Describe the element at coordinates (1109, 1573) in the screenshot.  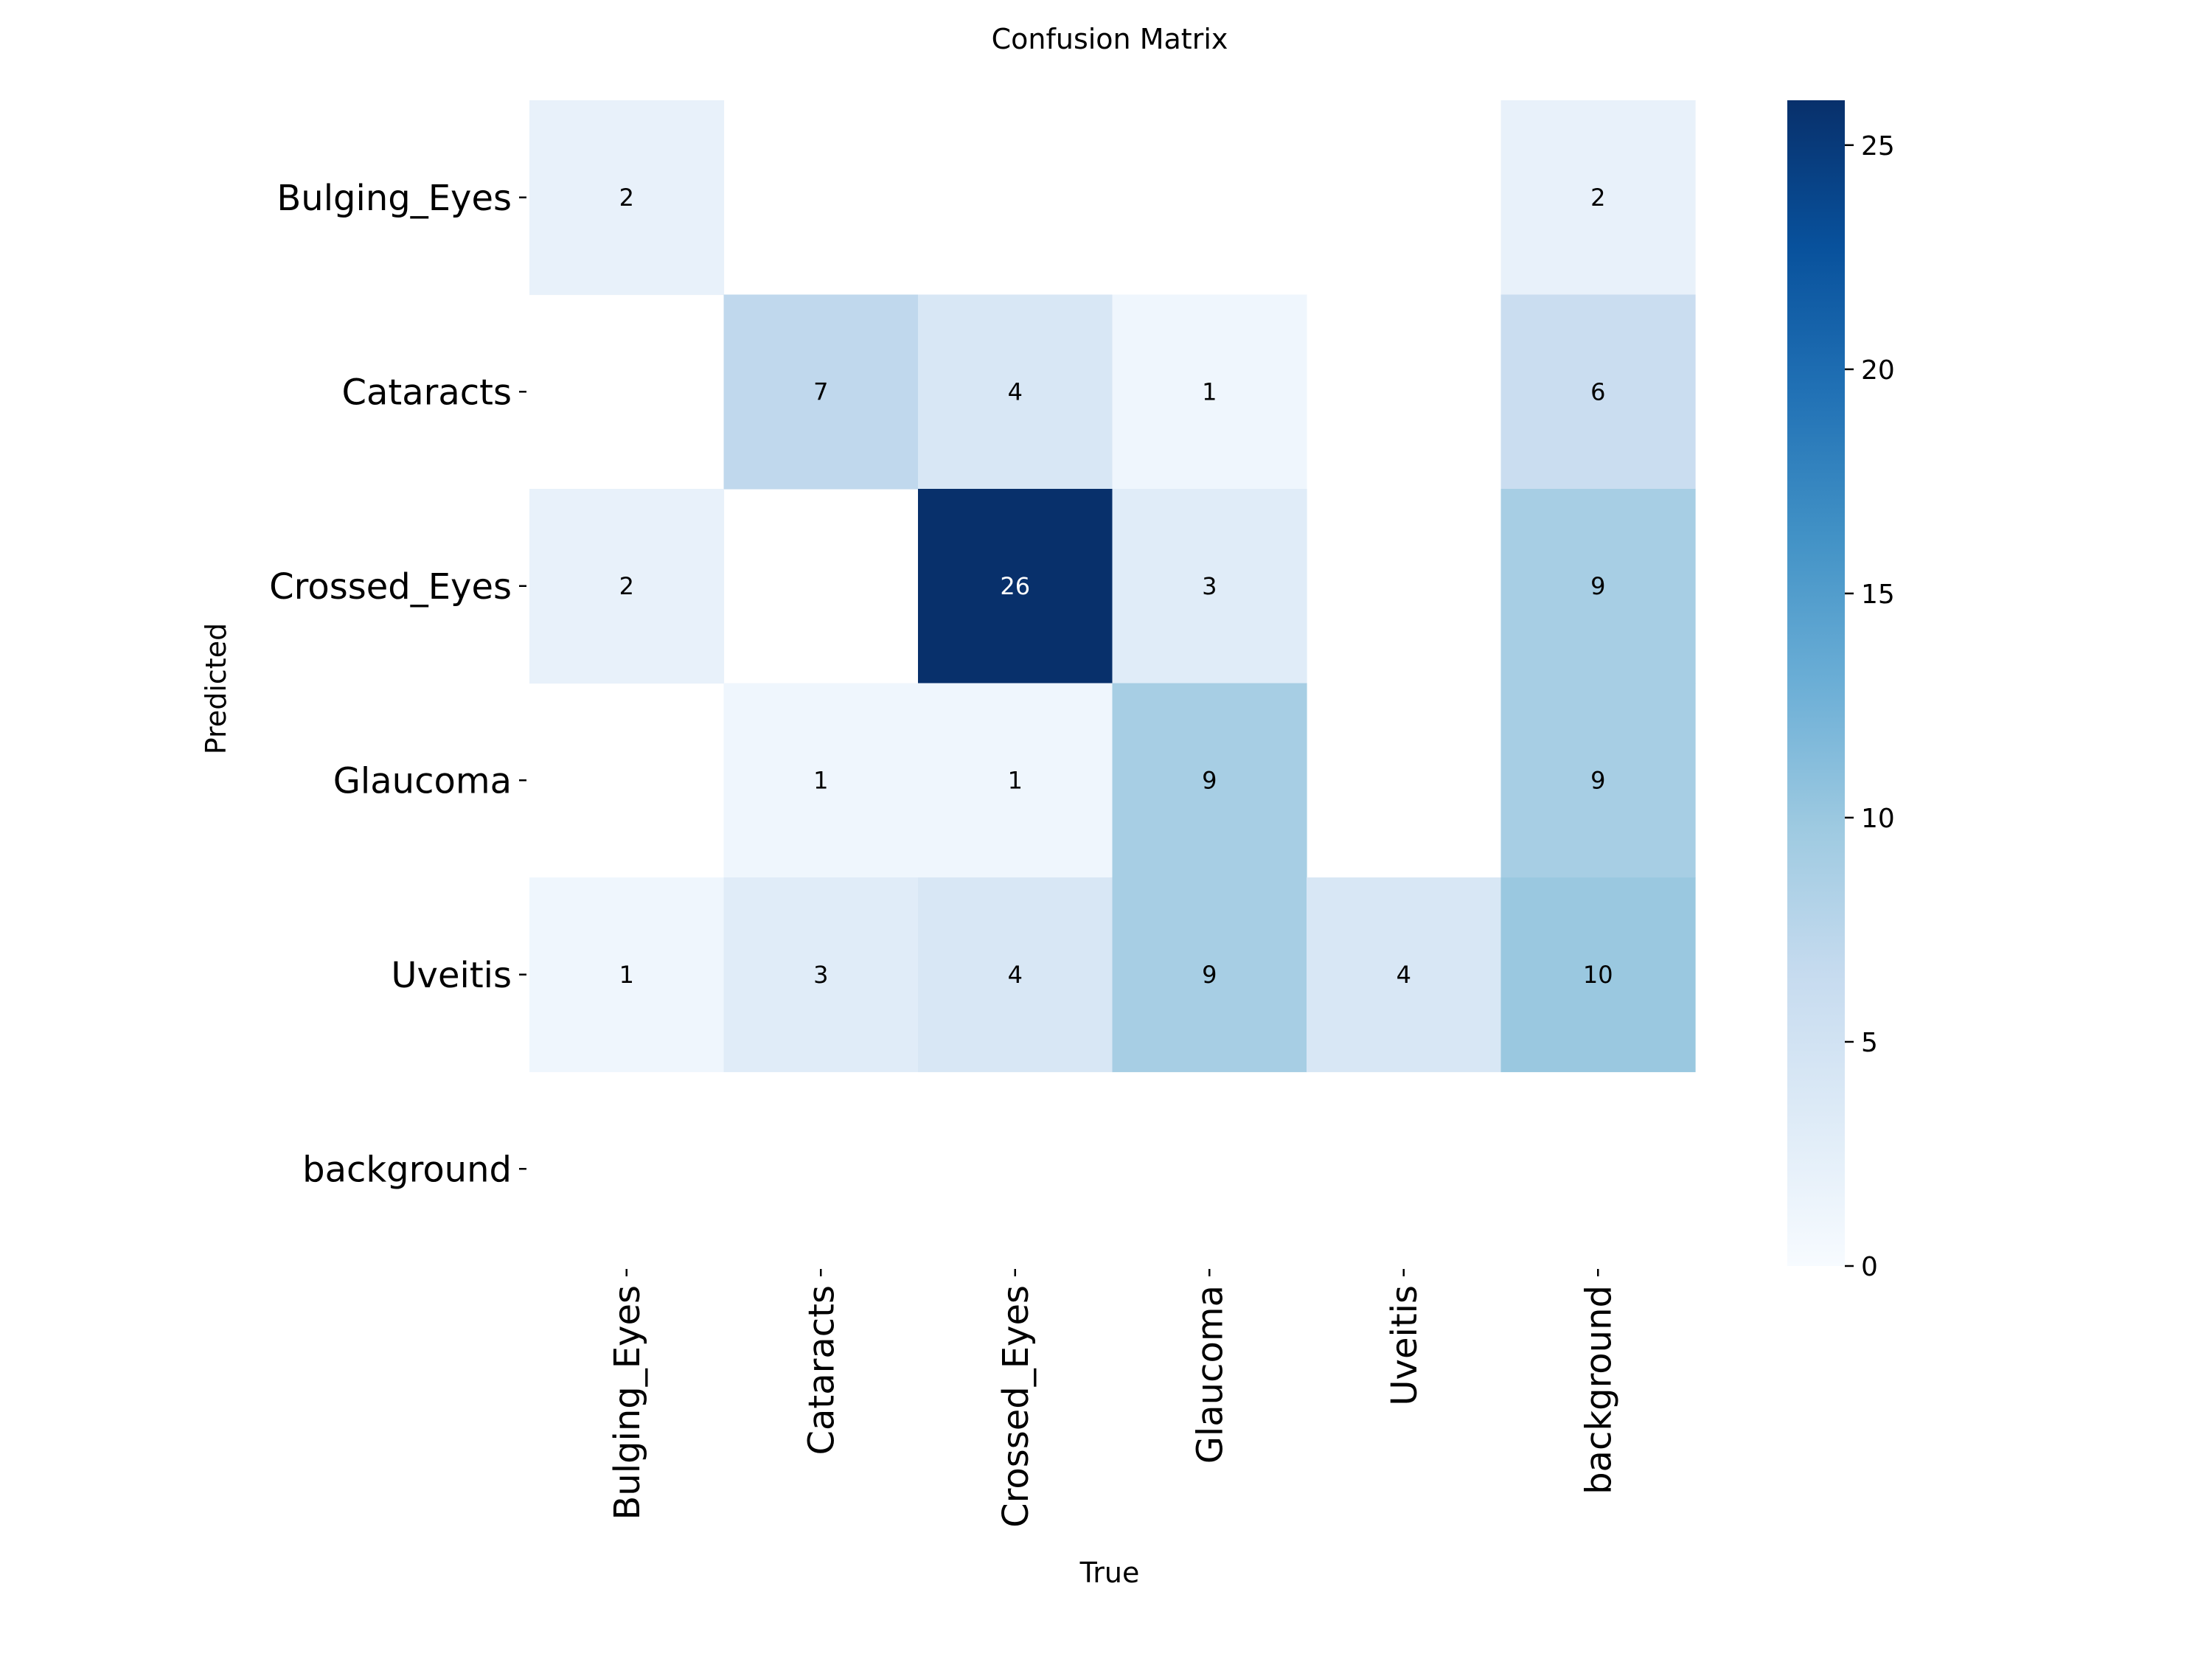
I see `x-axis-label: True` at that location.